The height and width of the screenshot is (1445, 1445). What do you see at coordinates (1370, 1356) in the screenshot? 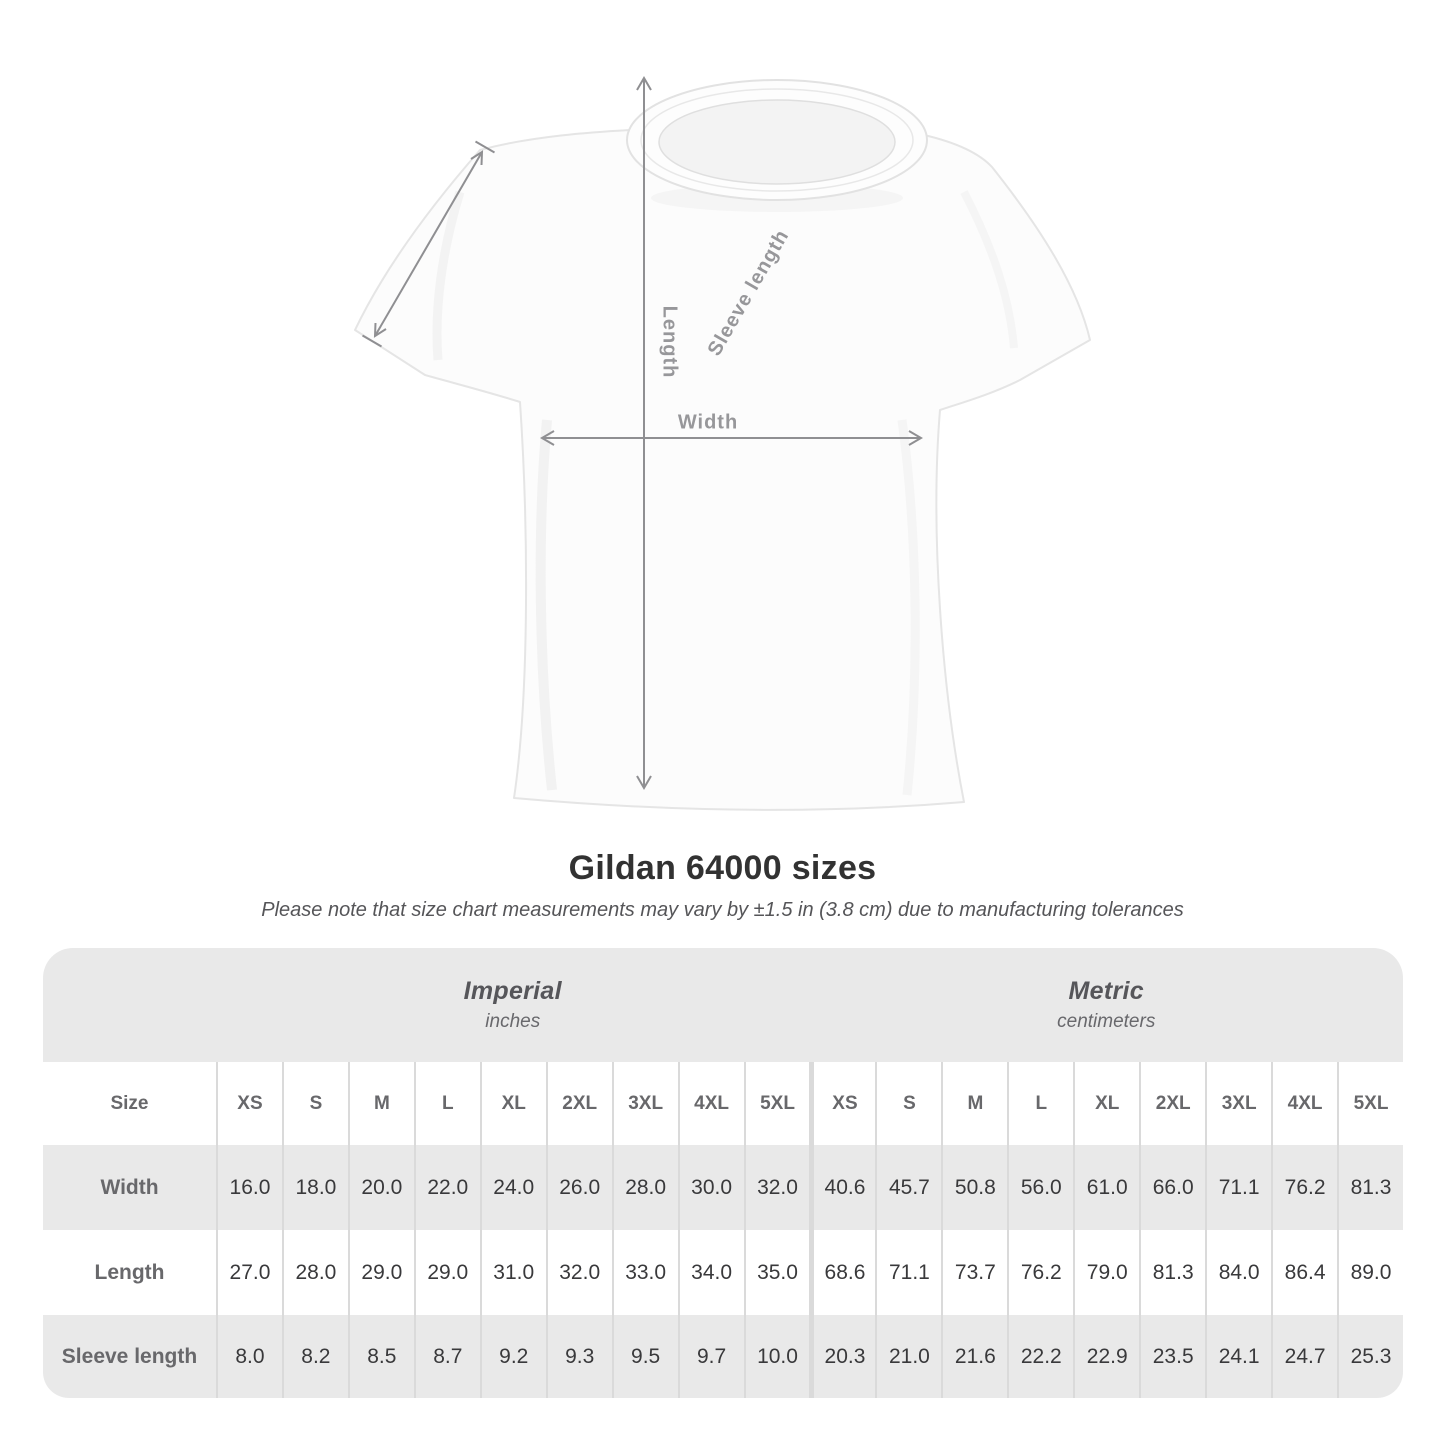
I see `value-sleeve-length-metric-5xl: 25.3` at bounding box center [1370, 1356].